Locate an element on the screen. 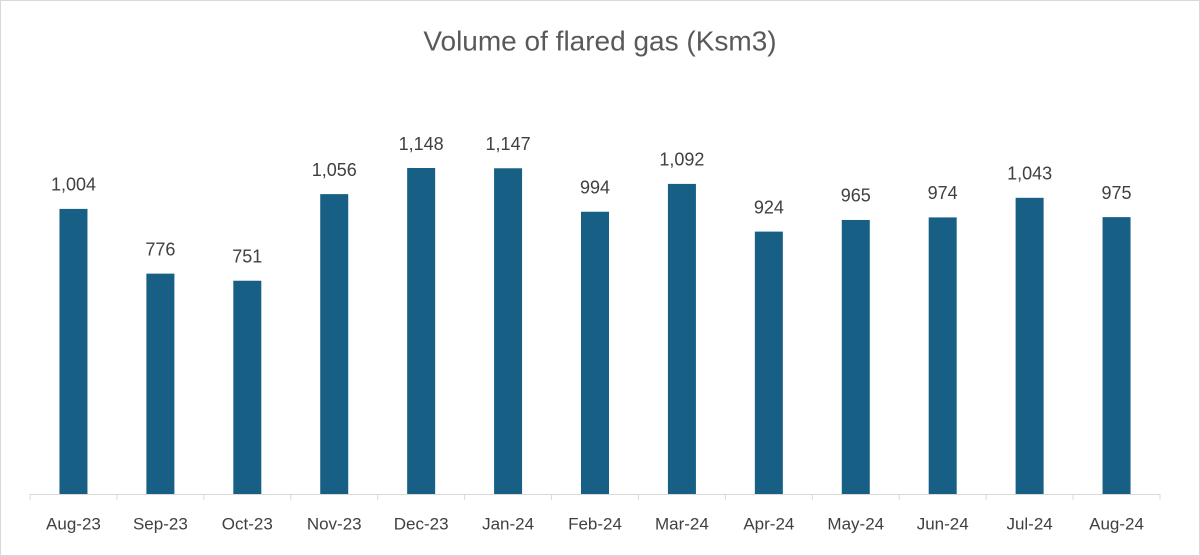 This screenshot has height=556, width=1200. value-label: 965 is located at coordinates (856, 196).